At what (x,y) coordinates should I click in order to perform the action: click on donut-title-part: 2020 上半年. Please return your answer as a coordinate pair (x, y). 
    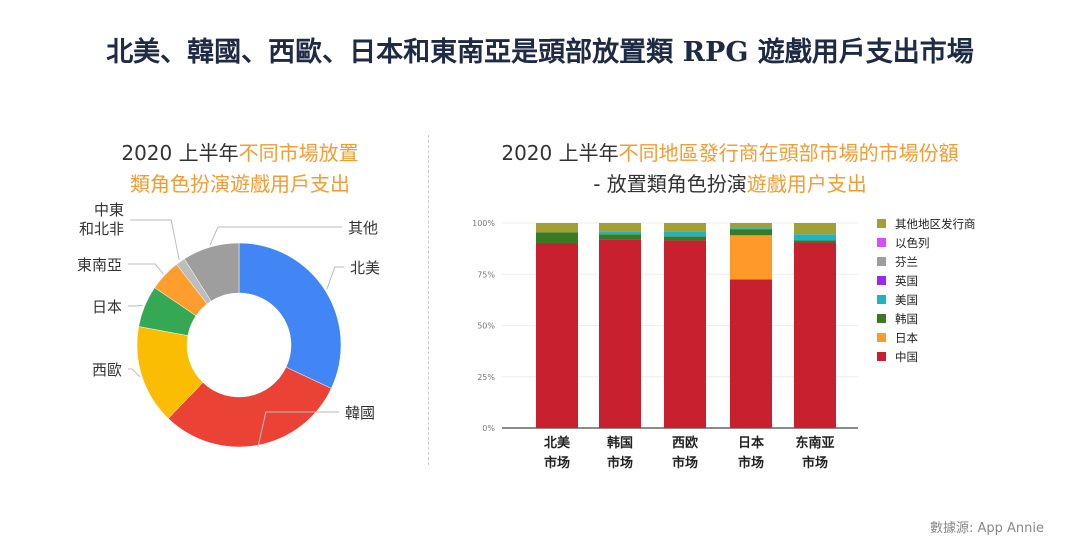
    Looking at the image, I should click on (180, 153).